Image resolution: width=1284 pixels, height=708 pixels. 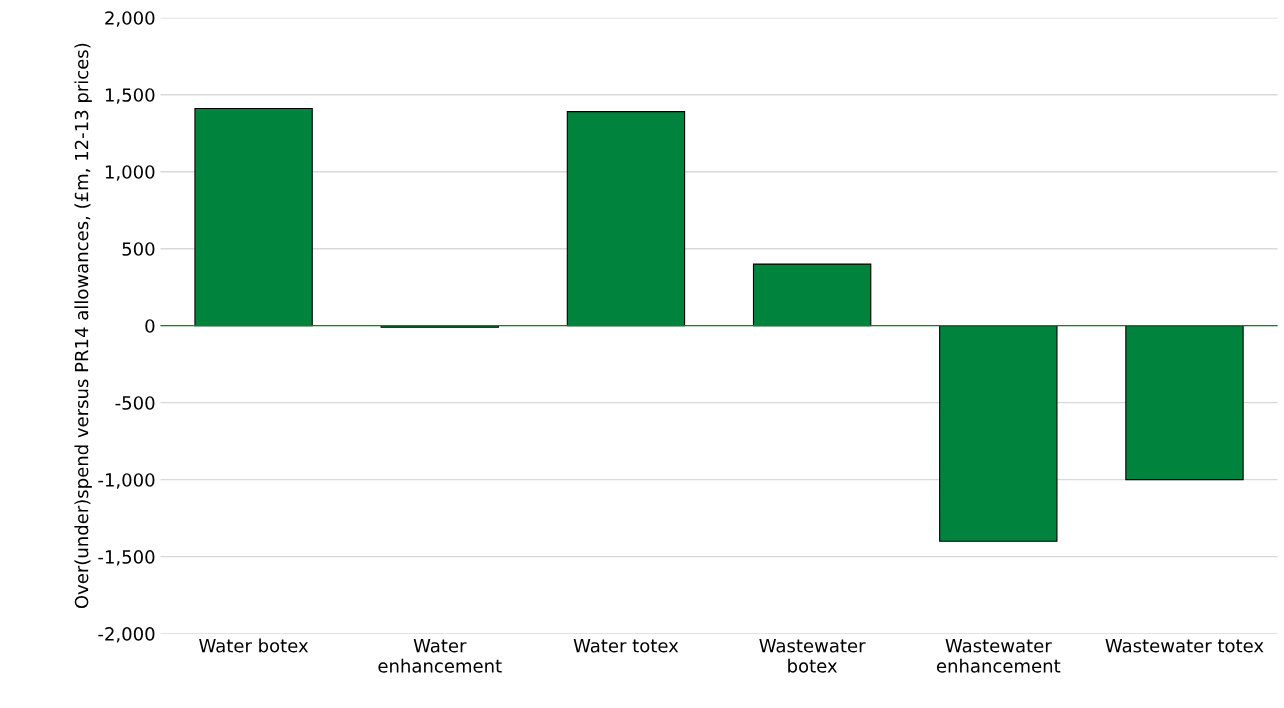 I want to click on y-tick-label: 2,000, so click(x=130, y=19).